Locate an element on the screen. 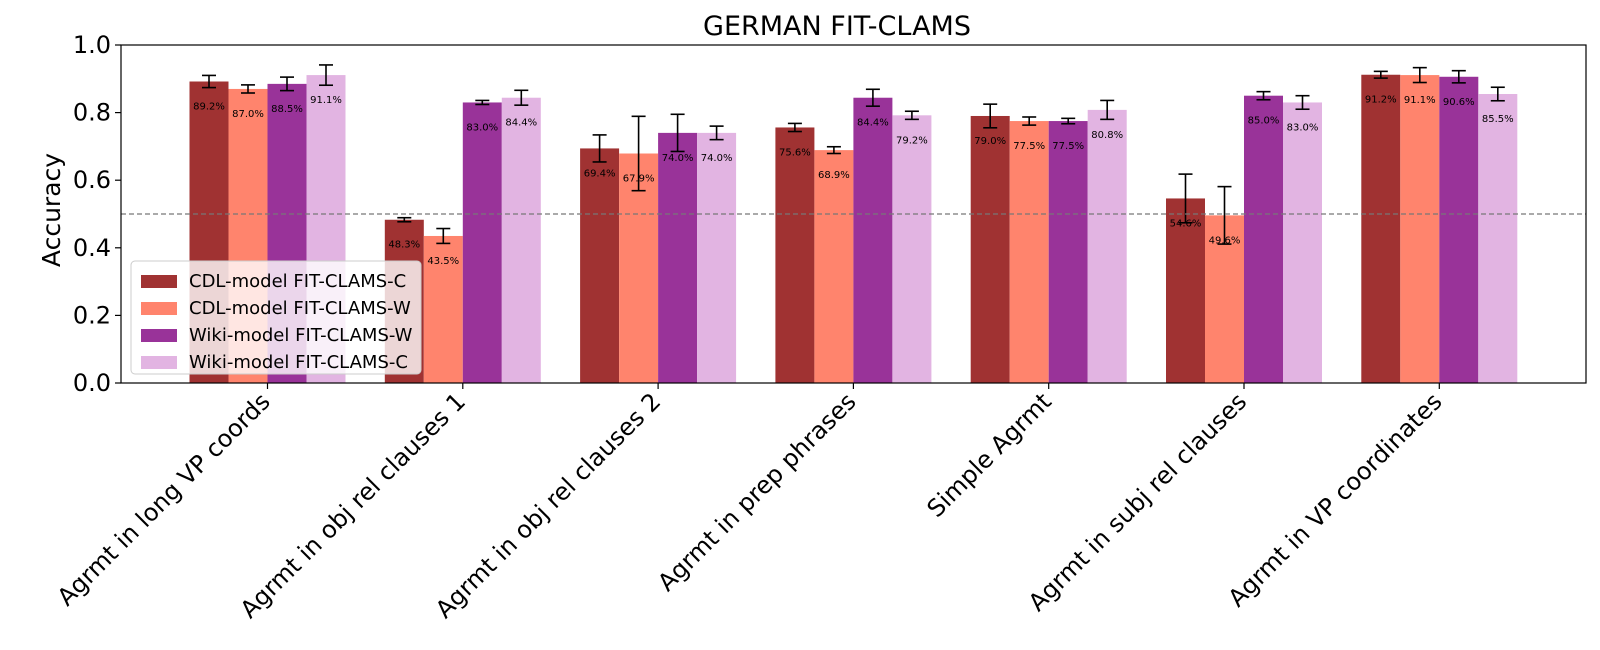 This screenshot has width=1600, height=650. legend-box is located at coordinates (276, 317).